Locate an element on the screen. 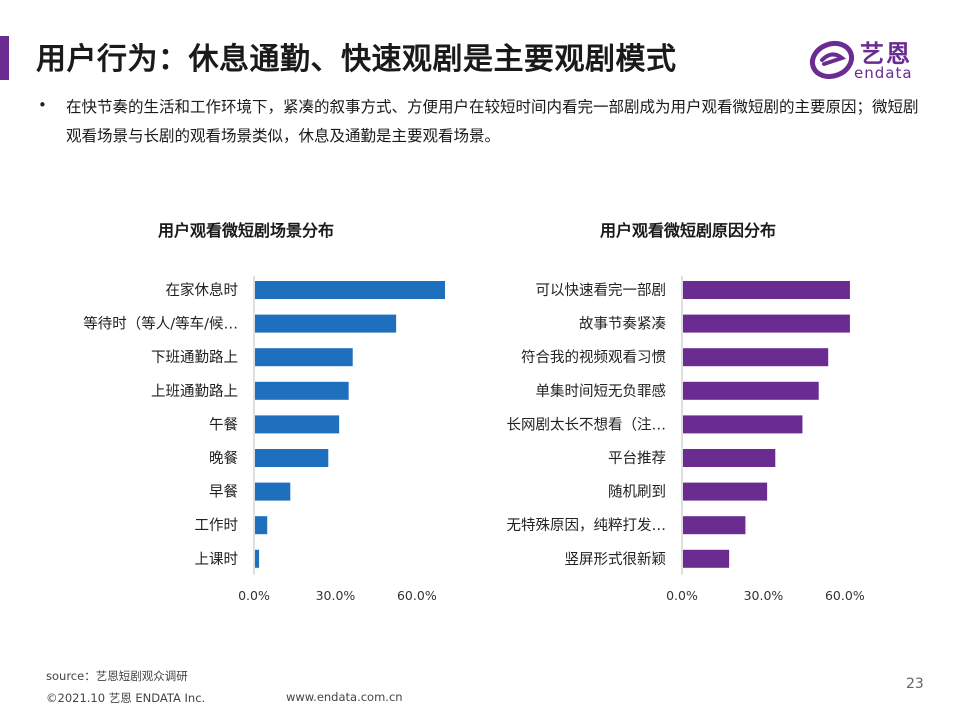 This screenshot has height=720, width=960. category-label: 故事节奏紧凑 is located at coordinates (622, 324).